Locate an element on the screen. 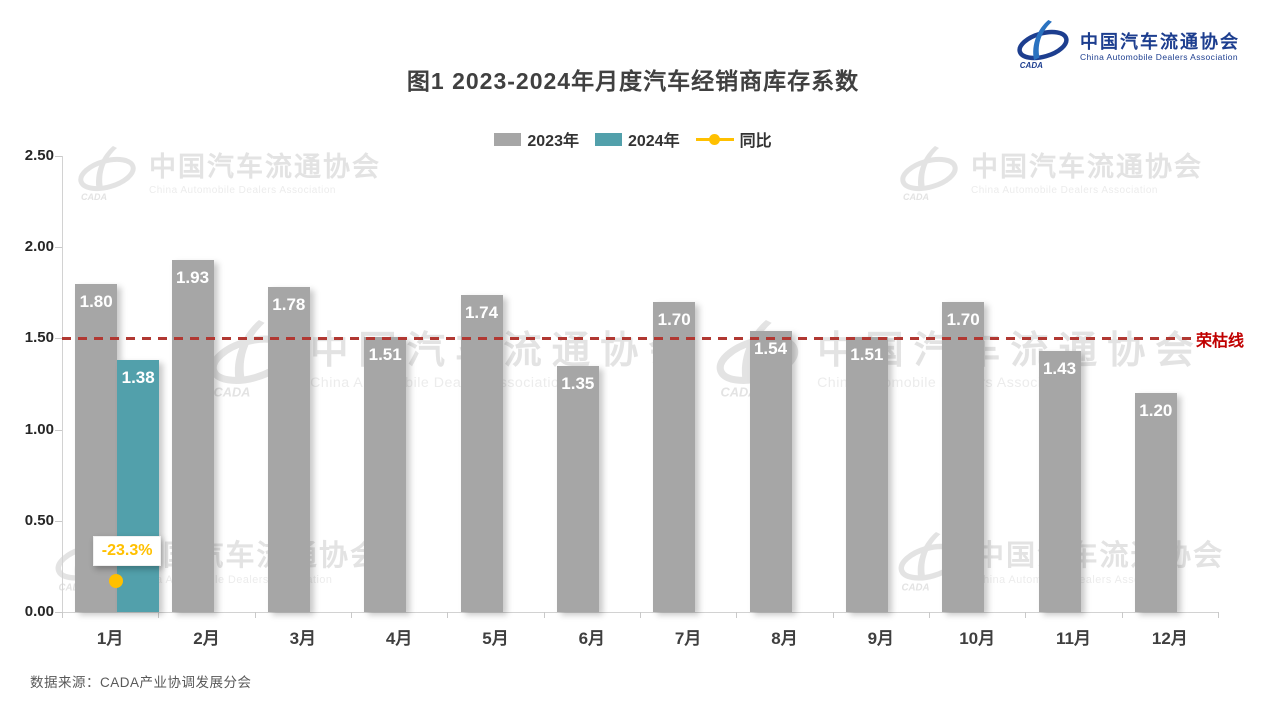  data-source-note: 数据来源：CADA产业协调发展分会 is located at coordinates (141, 682).